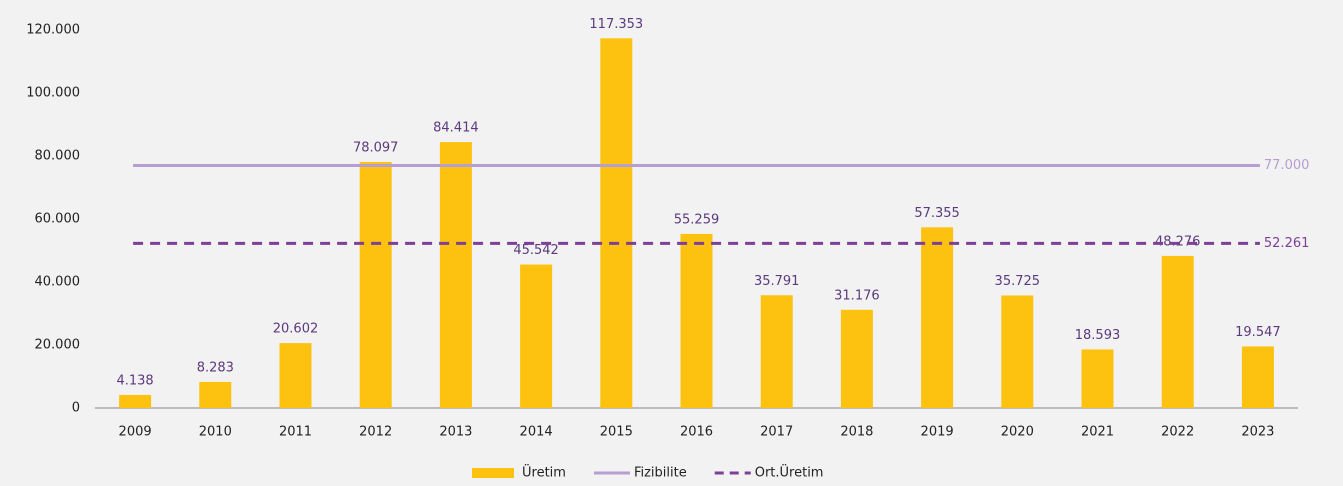 This screenshot has height=486, width=1343. Describe the element at coordinates (135, 432) in the screenshot. I see `x-tick-label: 2009` at that location.